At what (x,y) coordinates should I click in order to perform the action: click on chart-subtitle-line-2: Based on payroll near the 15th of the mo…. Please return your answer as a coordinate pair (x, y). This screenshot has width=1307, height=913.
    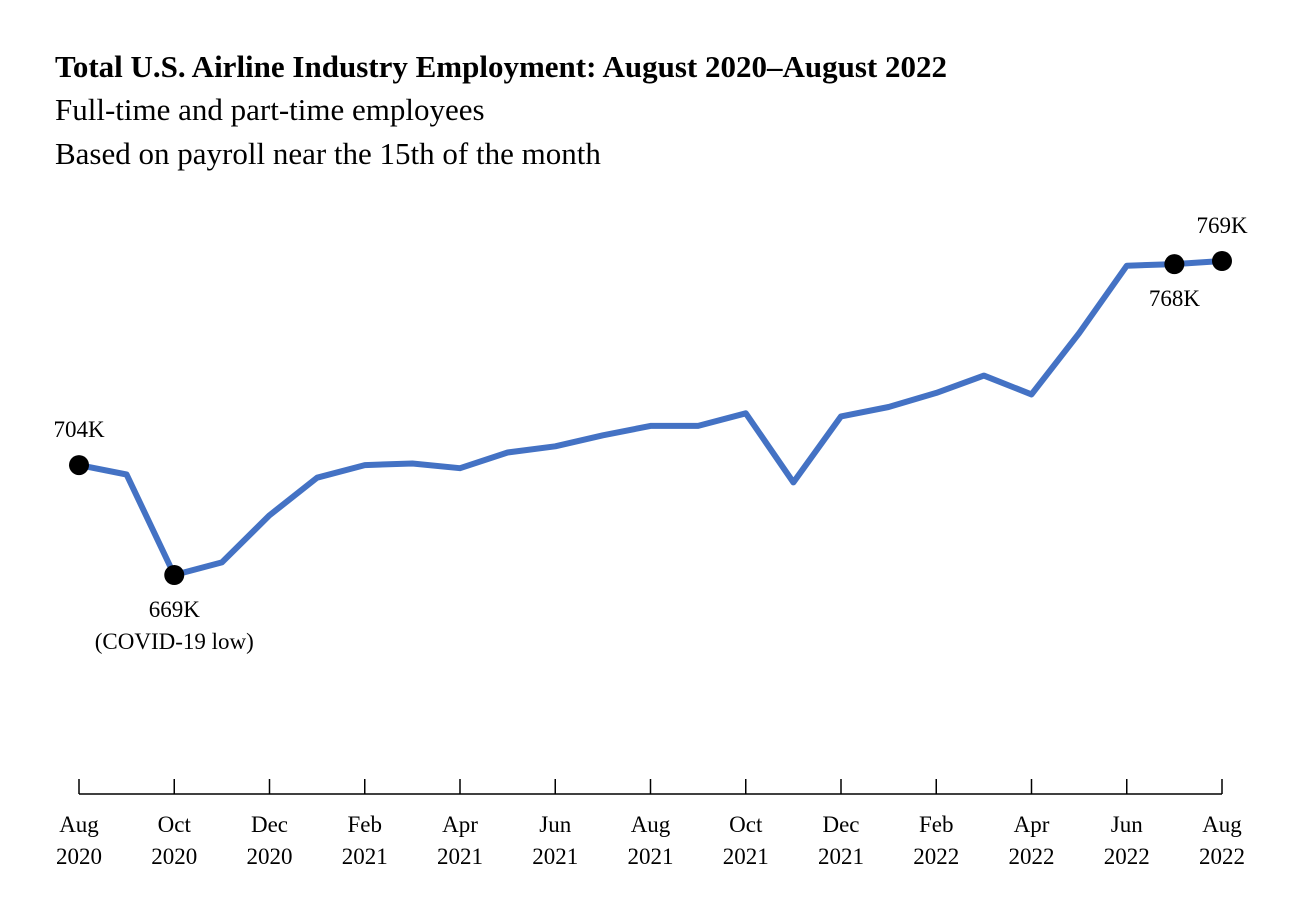
    Looking at the image, I should click on (328, 153).